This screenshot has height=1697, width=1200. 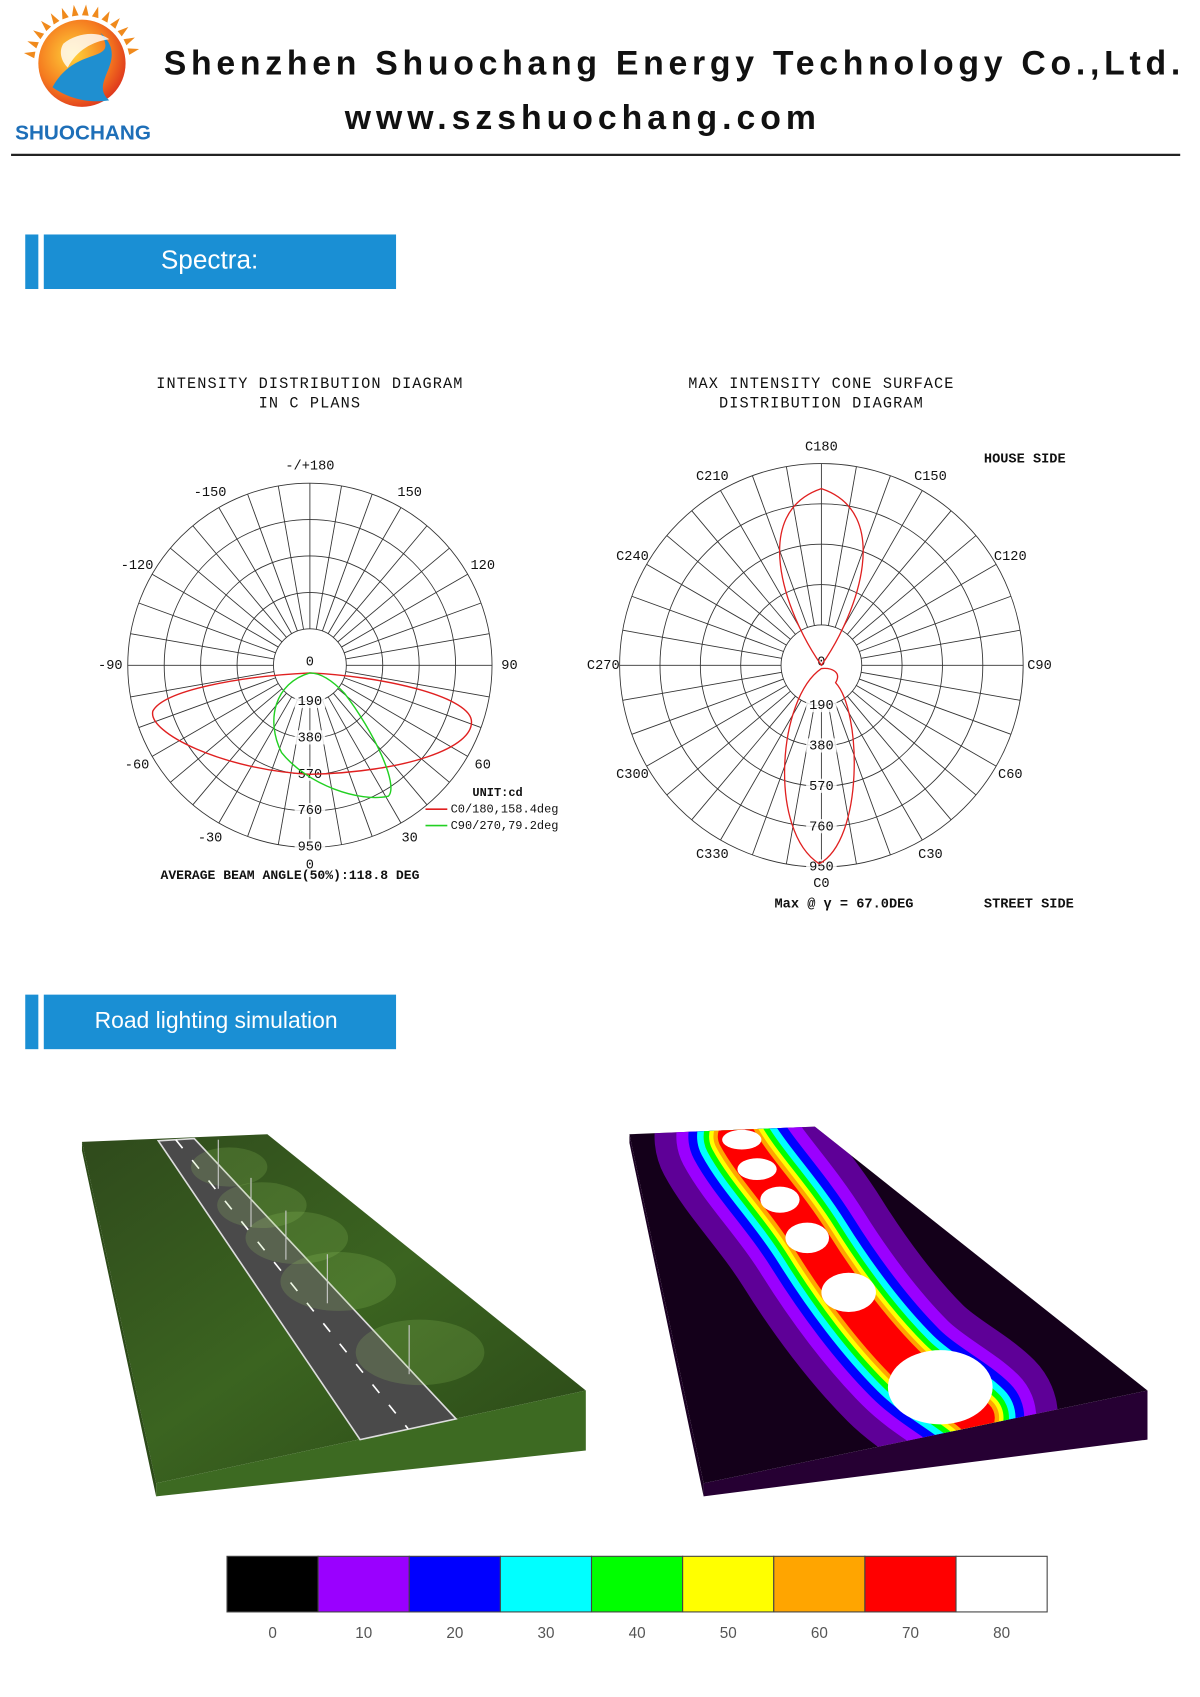 What do you see at coordinates (603, 666) in the screenshot?
I see `angle-label: C270` at bounding box center [603, 666].